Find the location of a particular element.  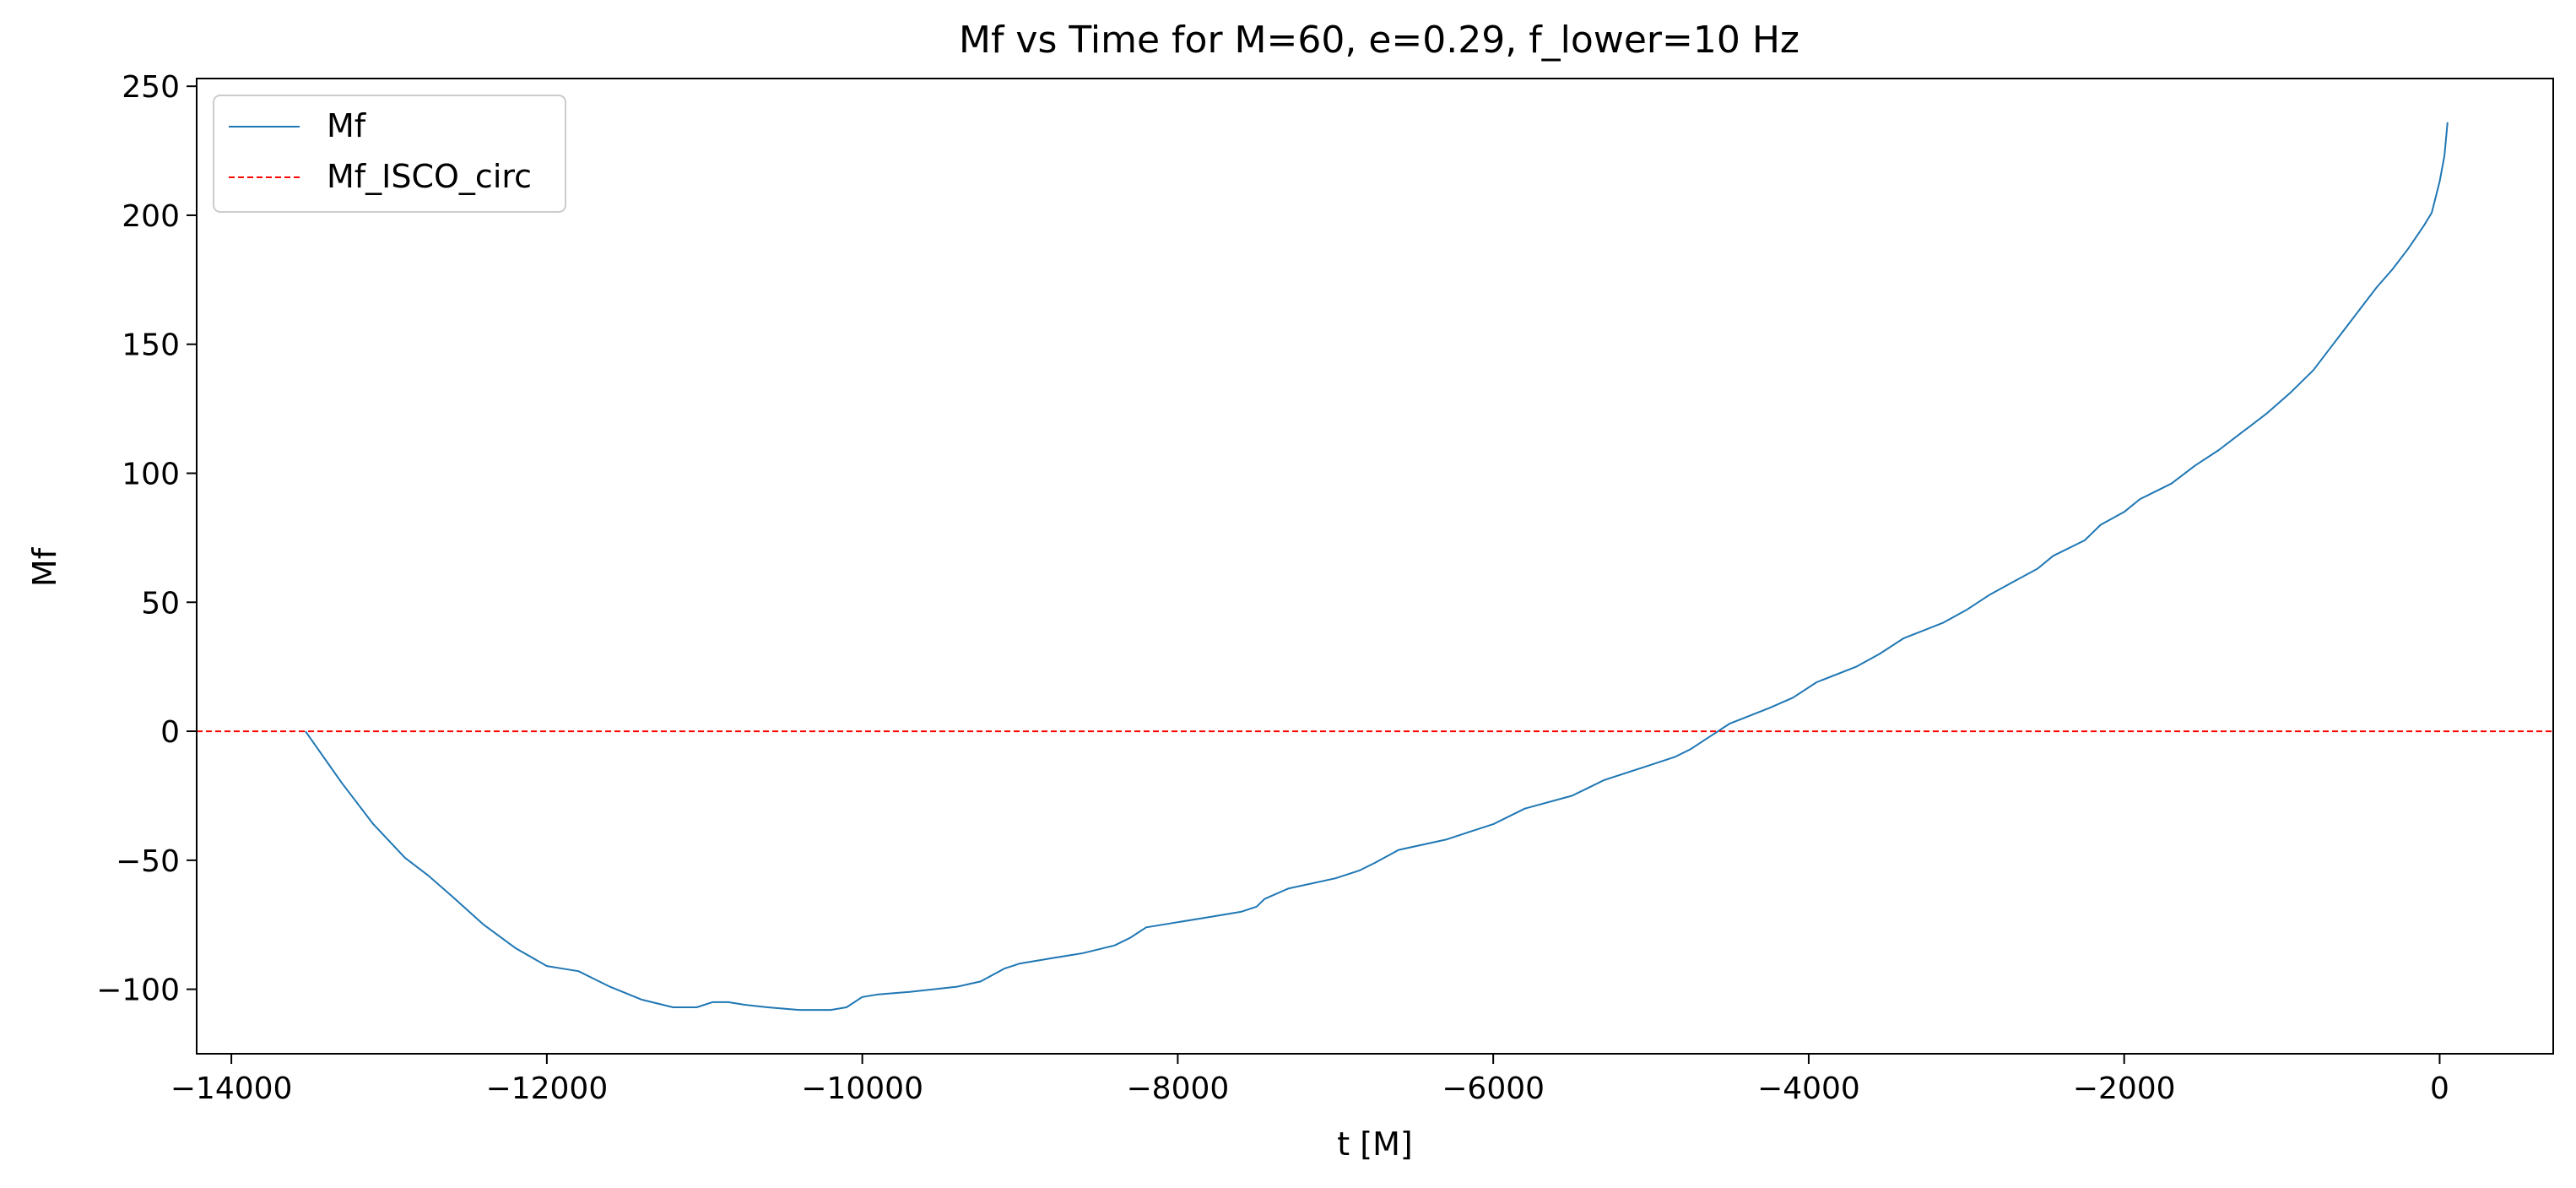

legend-box is located at coordinates (389, 154).